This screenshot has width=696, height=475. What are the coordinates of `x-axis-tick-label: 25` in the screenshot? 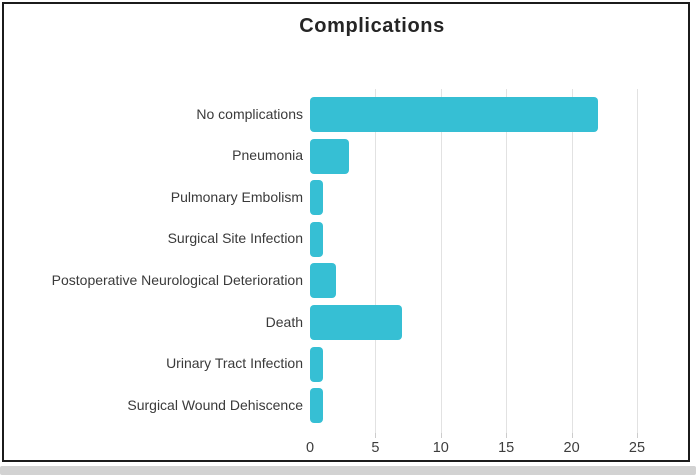 It's located at (637, 448).